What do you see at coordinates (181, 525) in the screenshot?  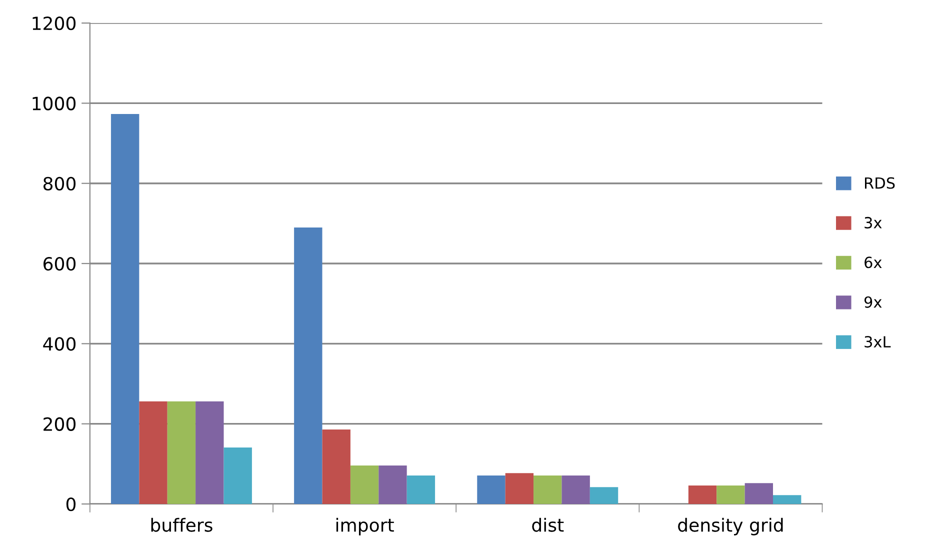 I see `x-tick-label: buffers` at bounding box center [181, 525].